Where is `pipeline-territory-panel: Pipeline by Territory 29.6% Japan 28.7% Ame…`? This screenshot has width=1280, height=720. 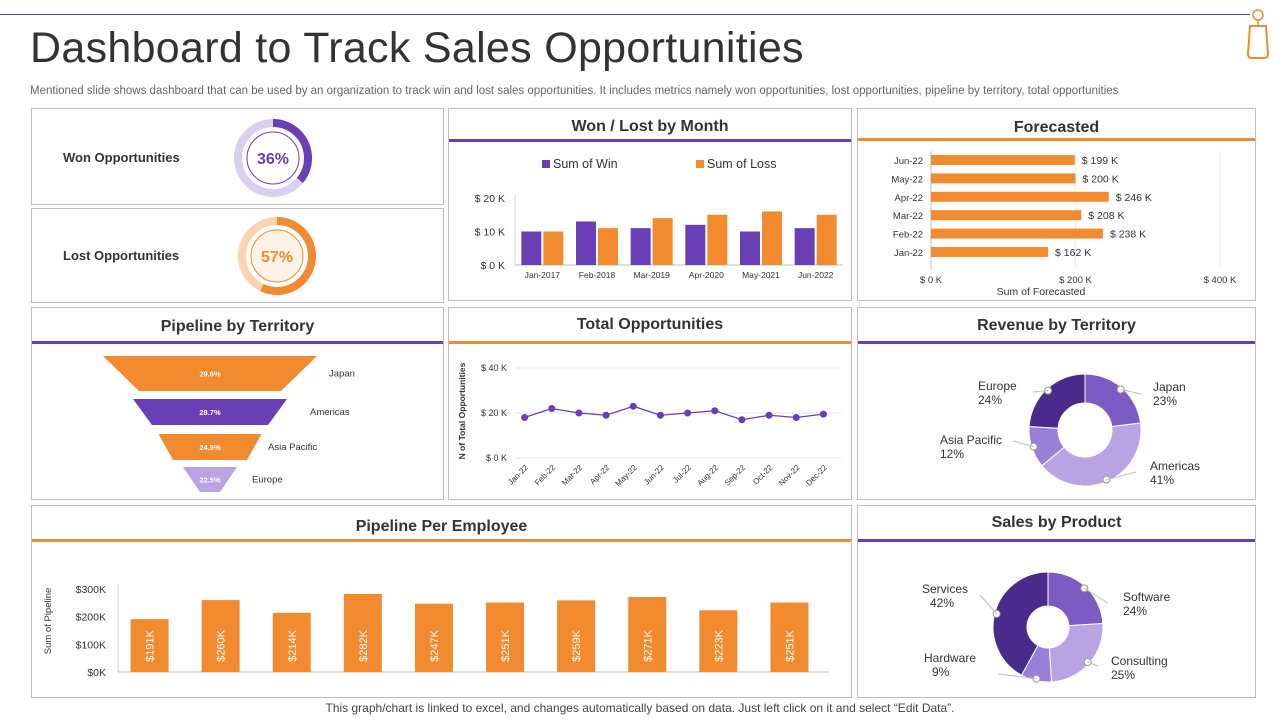
pipeline-territory-panel: Pipeline by Territory 29.6% Japan 28.7% Ame… is located at coordinates (237, 403).